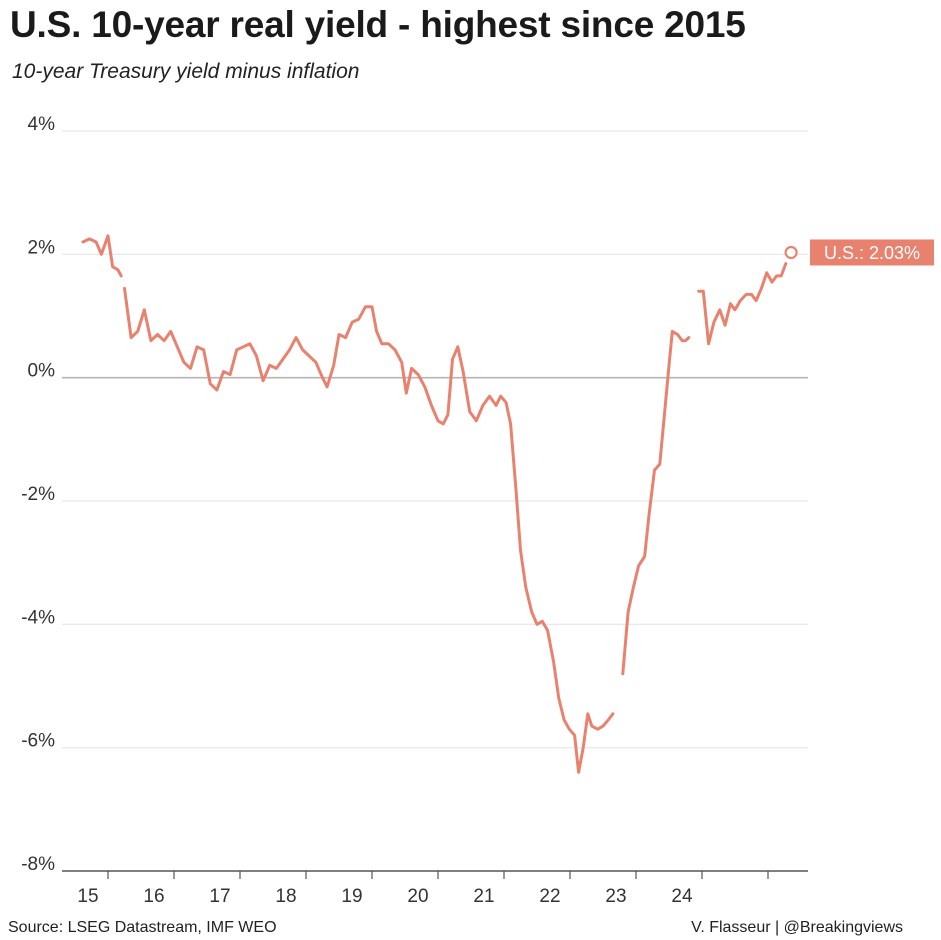 This screenshot has width=941, height=940. What do you see at coordinates (42, 124) in the screenshot?
I see `y-tick-label: 4%` at bounding box center [42, 124].